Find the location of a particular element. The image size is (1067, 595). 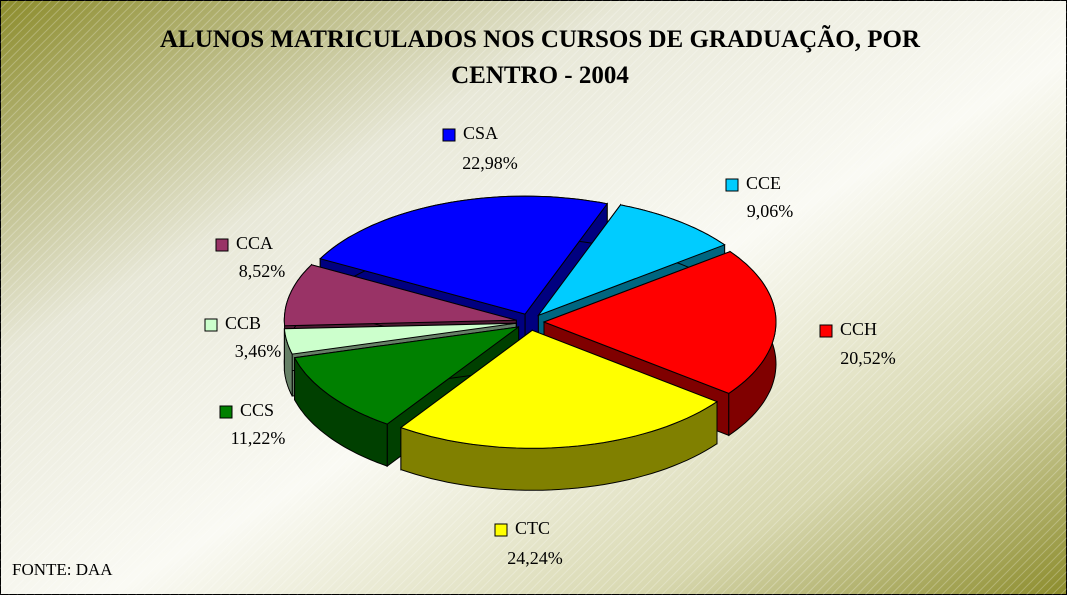

value-label: 9,06% is located at coordinates (770, 211).